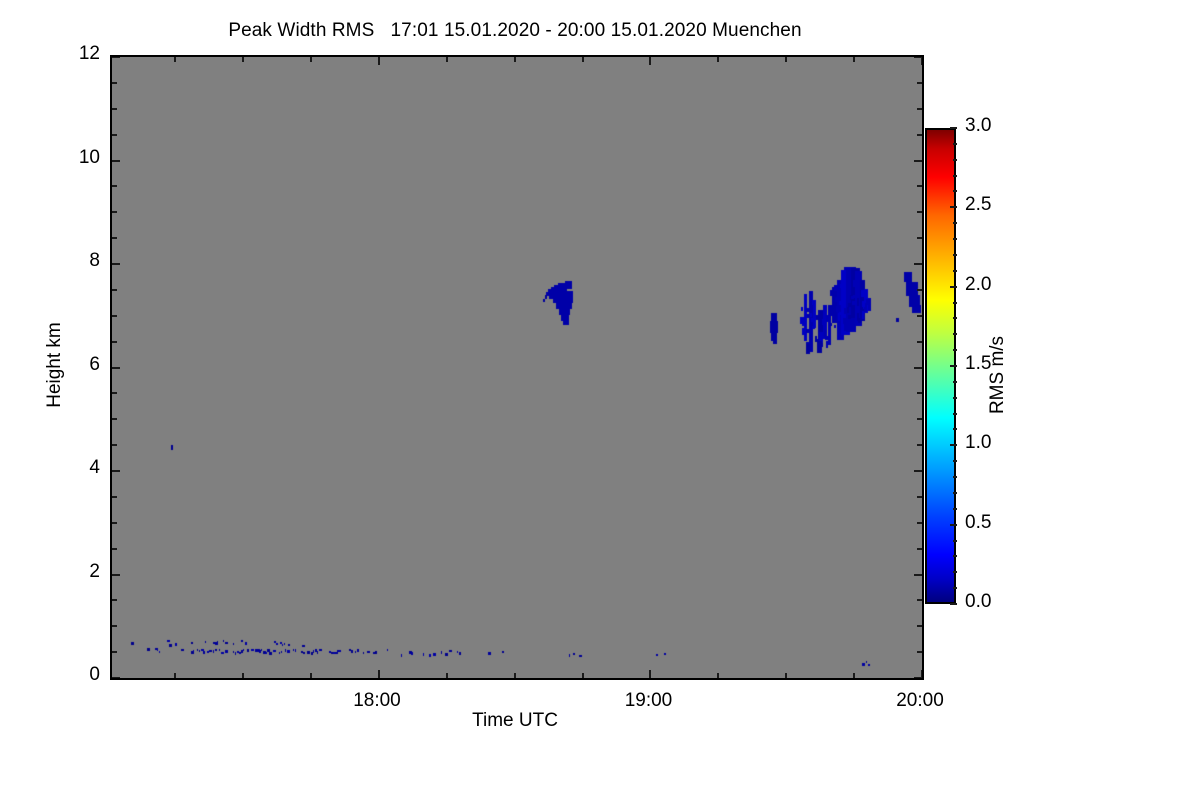  I want to click on colorbar: 0.0 0.5 1.0 1.5 2.0 2.5 3.0, so click(958, 363).